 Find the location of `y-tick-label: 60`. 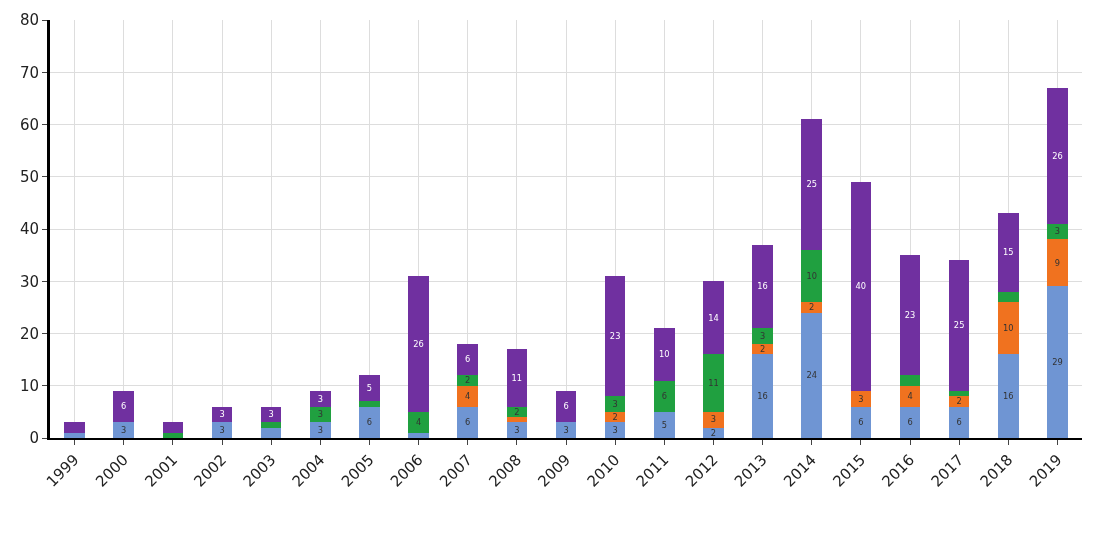

y-tick-label: 60 is located at coordinates (29, 124).